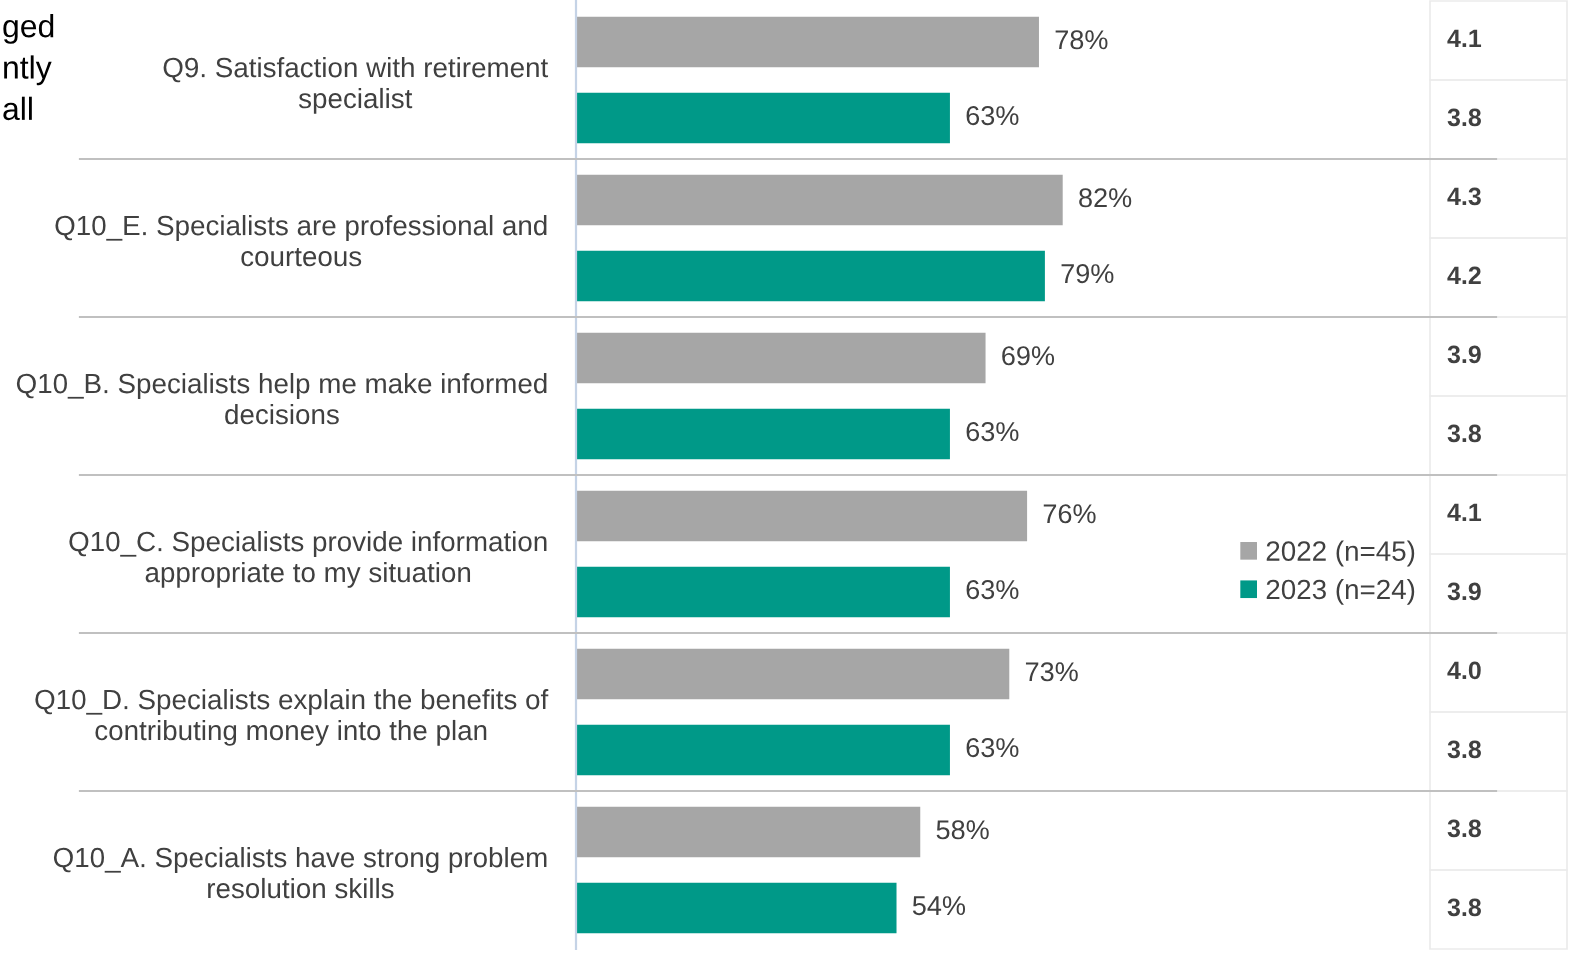 This screenshot has width=1575, height=963. Describe the element at coordinates (301, 240) in the screenshot. I see `y-tick-label: Q10_E. Specialists are professional and courteous` at that location.